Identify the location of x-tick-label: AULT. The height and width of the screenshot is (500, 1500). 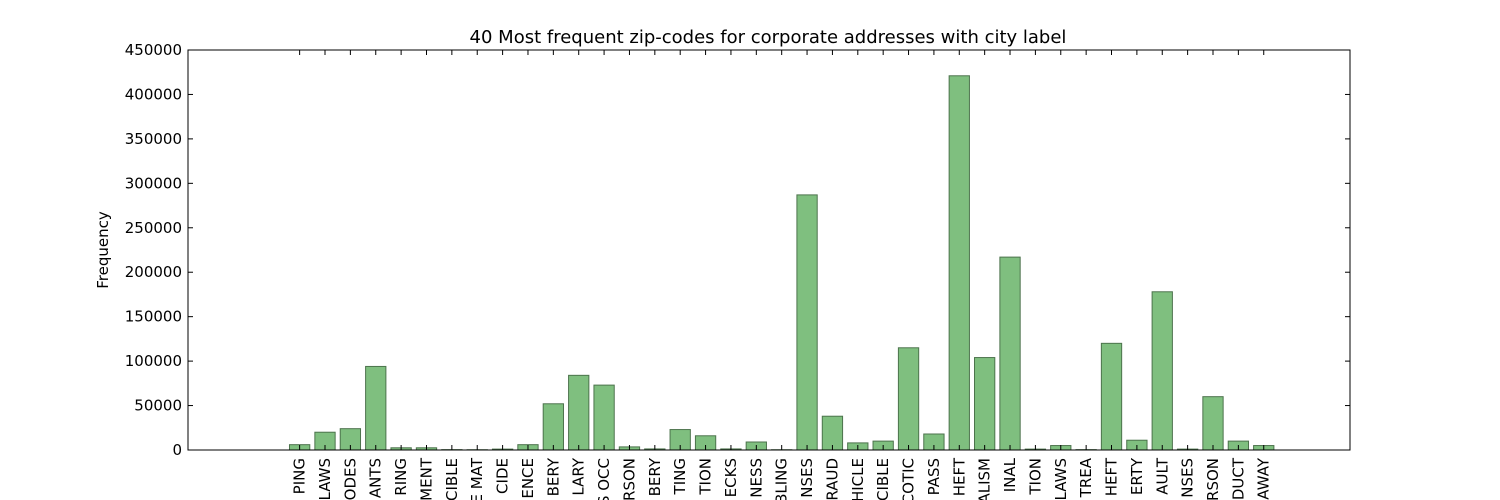
(1162, 476).